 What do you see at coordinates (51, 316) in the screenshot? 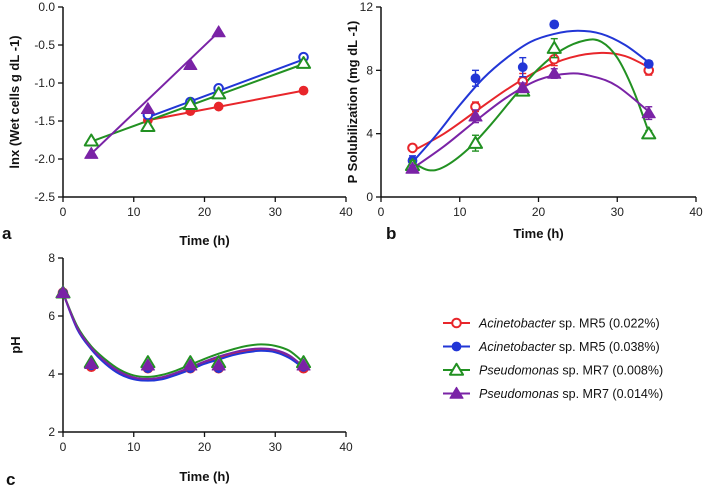
I see `y-tick-label: 6` at bounding box center [51, 316].